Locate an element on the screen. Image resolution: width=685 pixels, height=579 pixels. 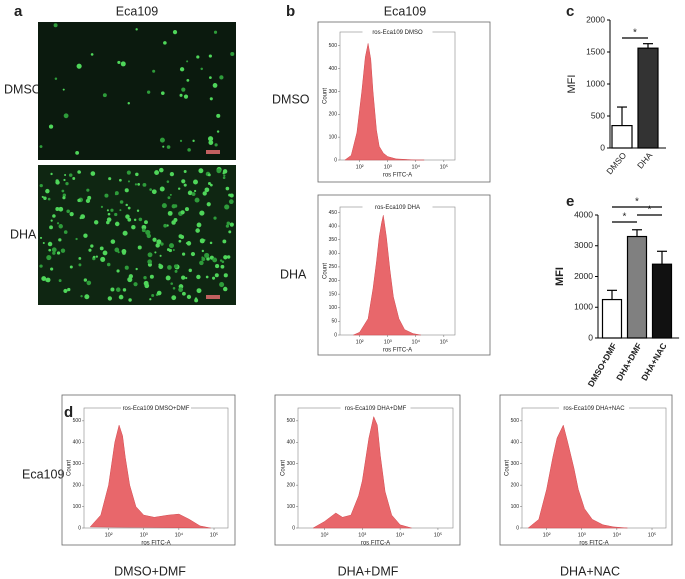
x-tick-label: 10⁴ is located at coordinates (179, 534).